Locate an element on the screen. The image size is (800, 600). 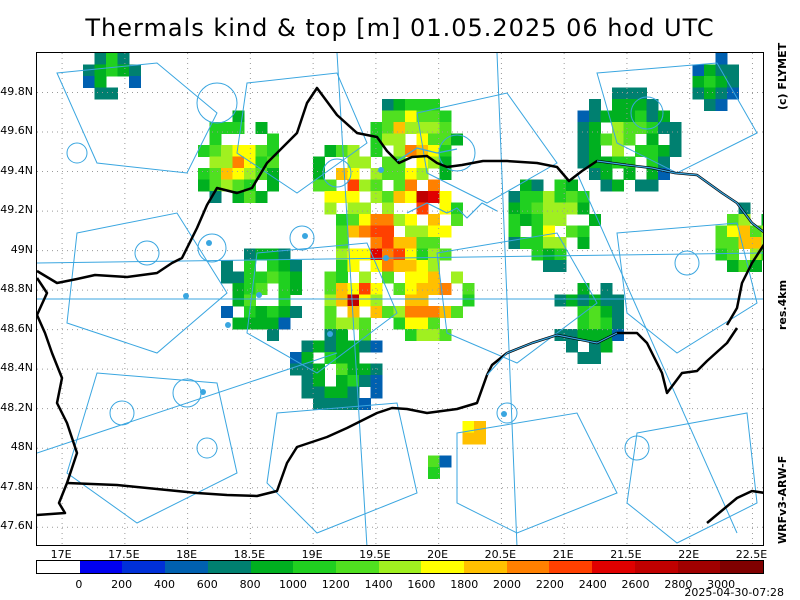
lon-tick-label: 20.5E is located at coordinates (500, 554).